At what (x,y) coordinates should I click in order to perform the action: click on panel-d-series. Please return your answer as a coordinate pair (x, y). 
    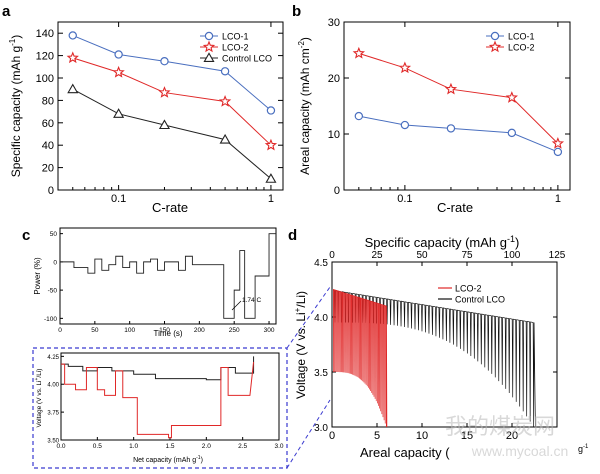
    Looking at the image, I should click on (434, 358).